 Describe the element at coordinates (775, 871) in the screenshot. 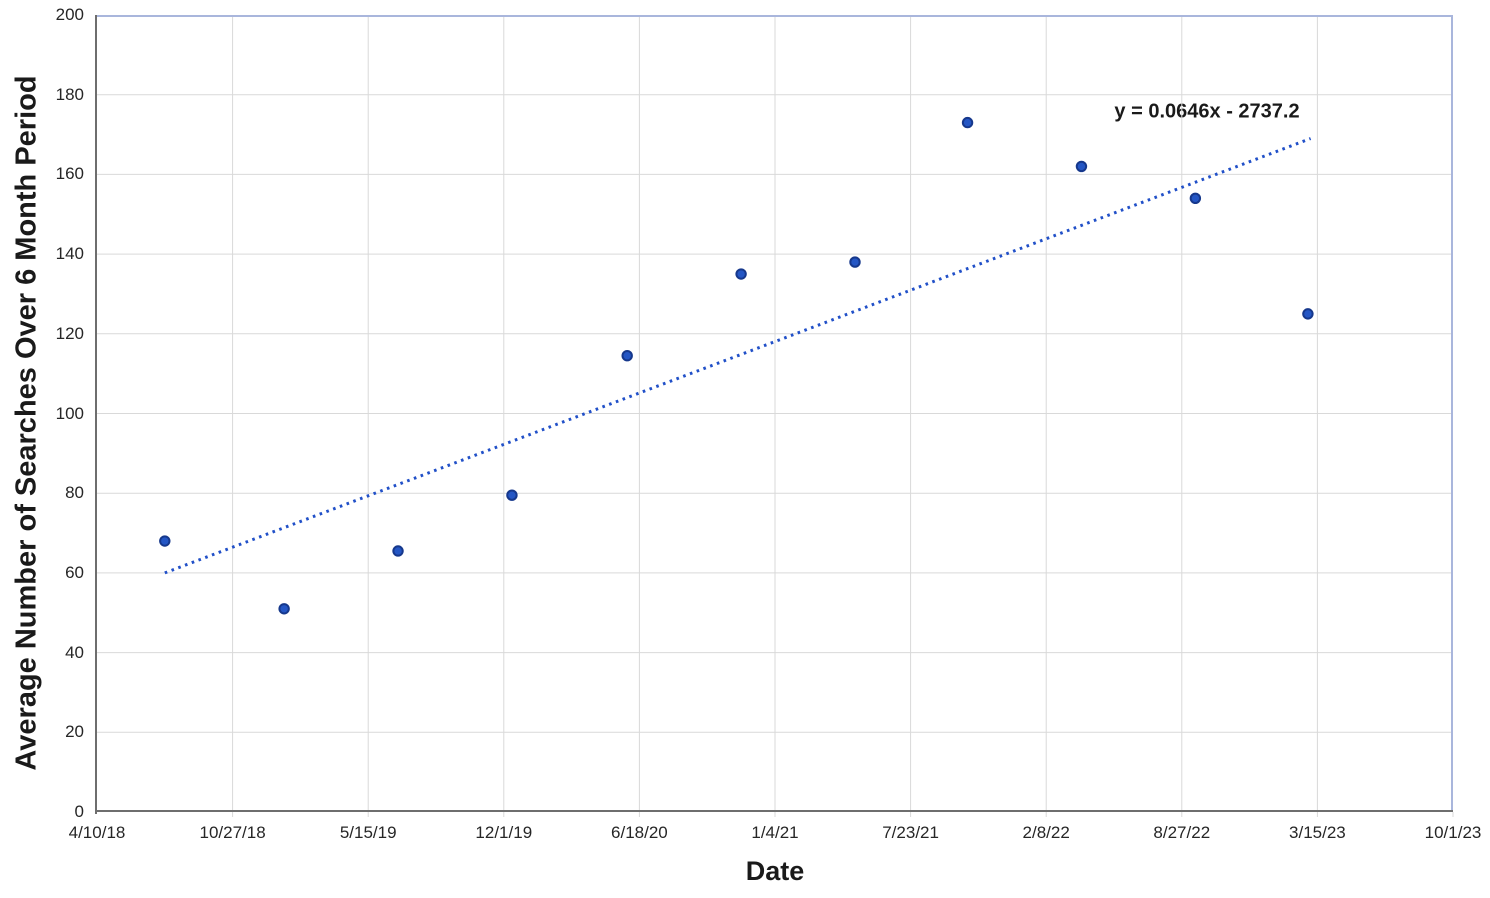

I see `x-axis-title: Date` at that location.